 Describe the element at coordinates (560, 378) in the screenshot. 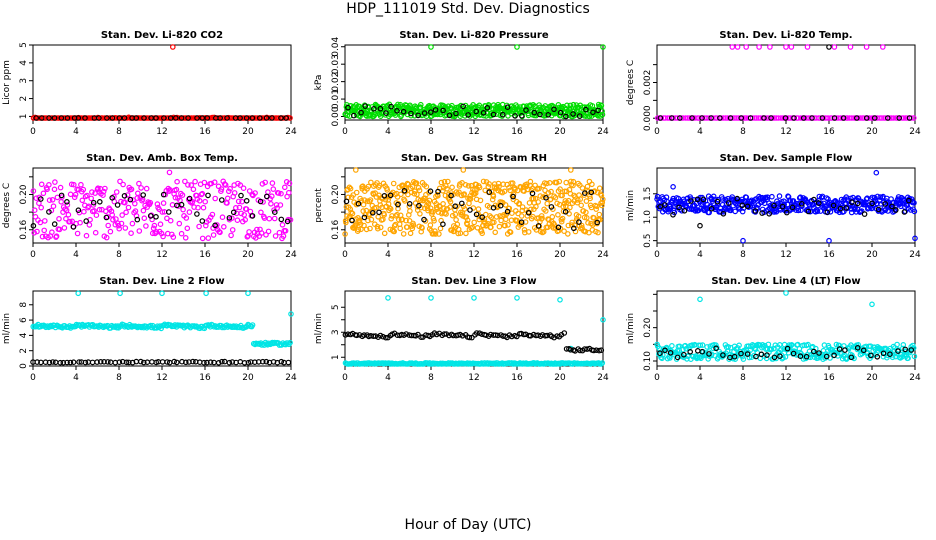

I see `x-tick-label: 20` at that location.